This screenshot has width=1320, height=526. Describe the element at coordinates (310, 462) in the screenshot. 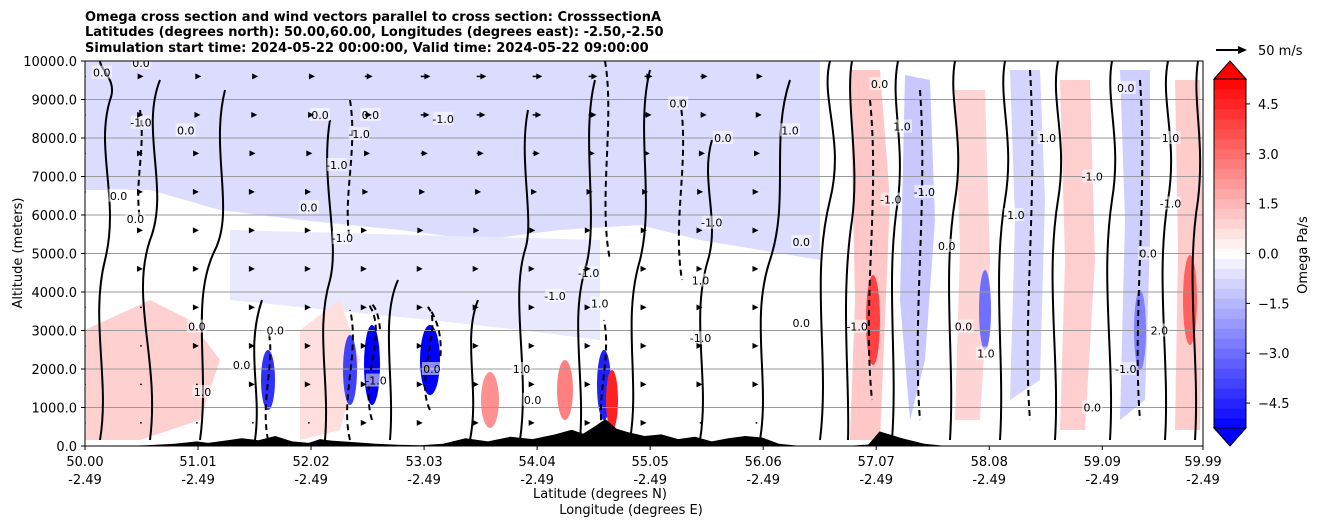

I see `x-tick-label-lat: 52.02` at that location.